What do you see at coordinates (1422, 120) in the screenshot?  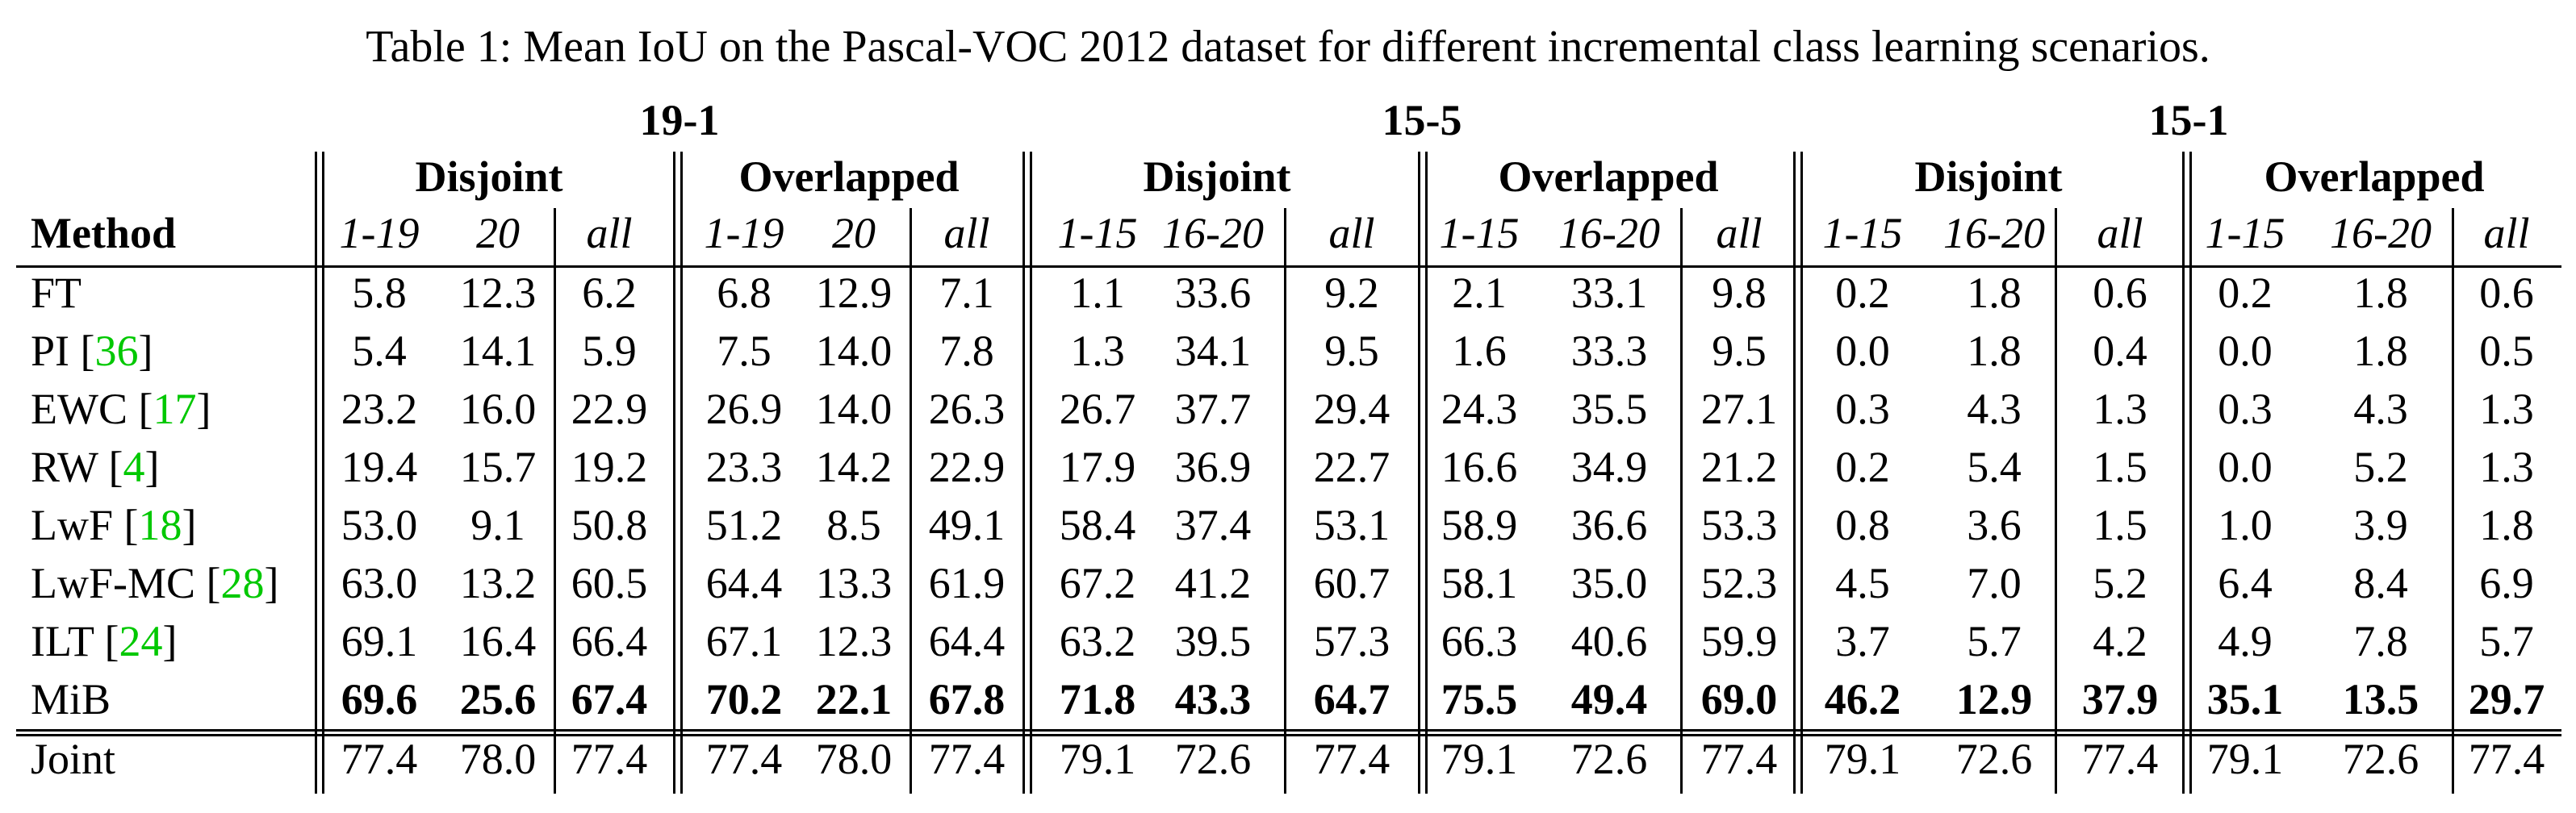 I see `scenario-header: 15-5` at bounding box center [1422, 120].